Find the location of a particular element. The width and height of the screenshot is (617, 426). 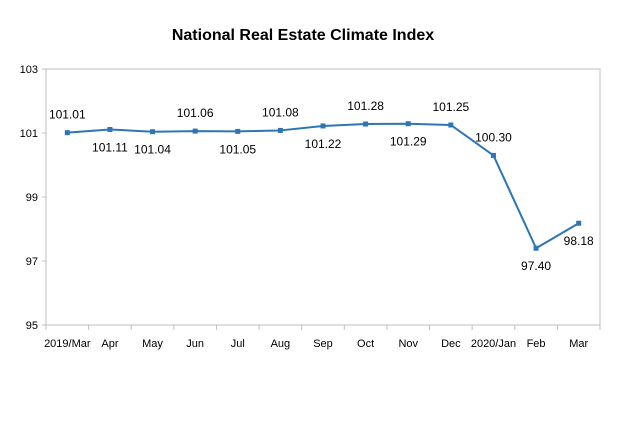

y-tick-label: 99 is located at coordinates (32, 198).